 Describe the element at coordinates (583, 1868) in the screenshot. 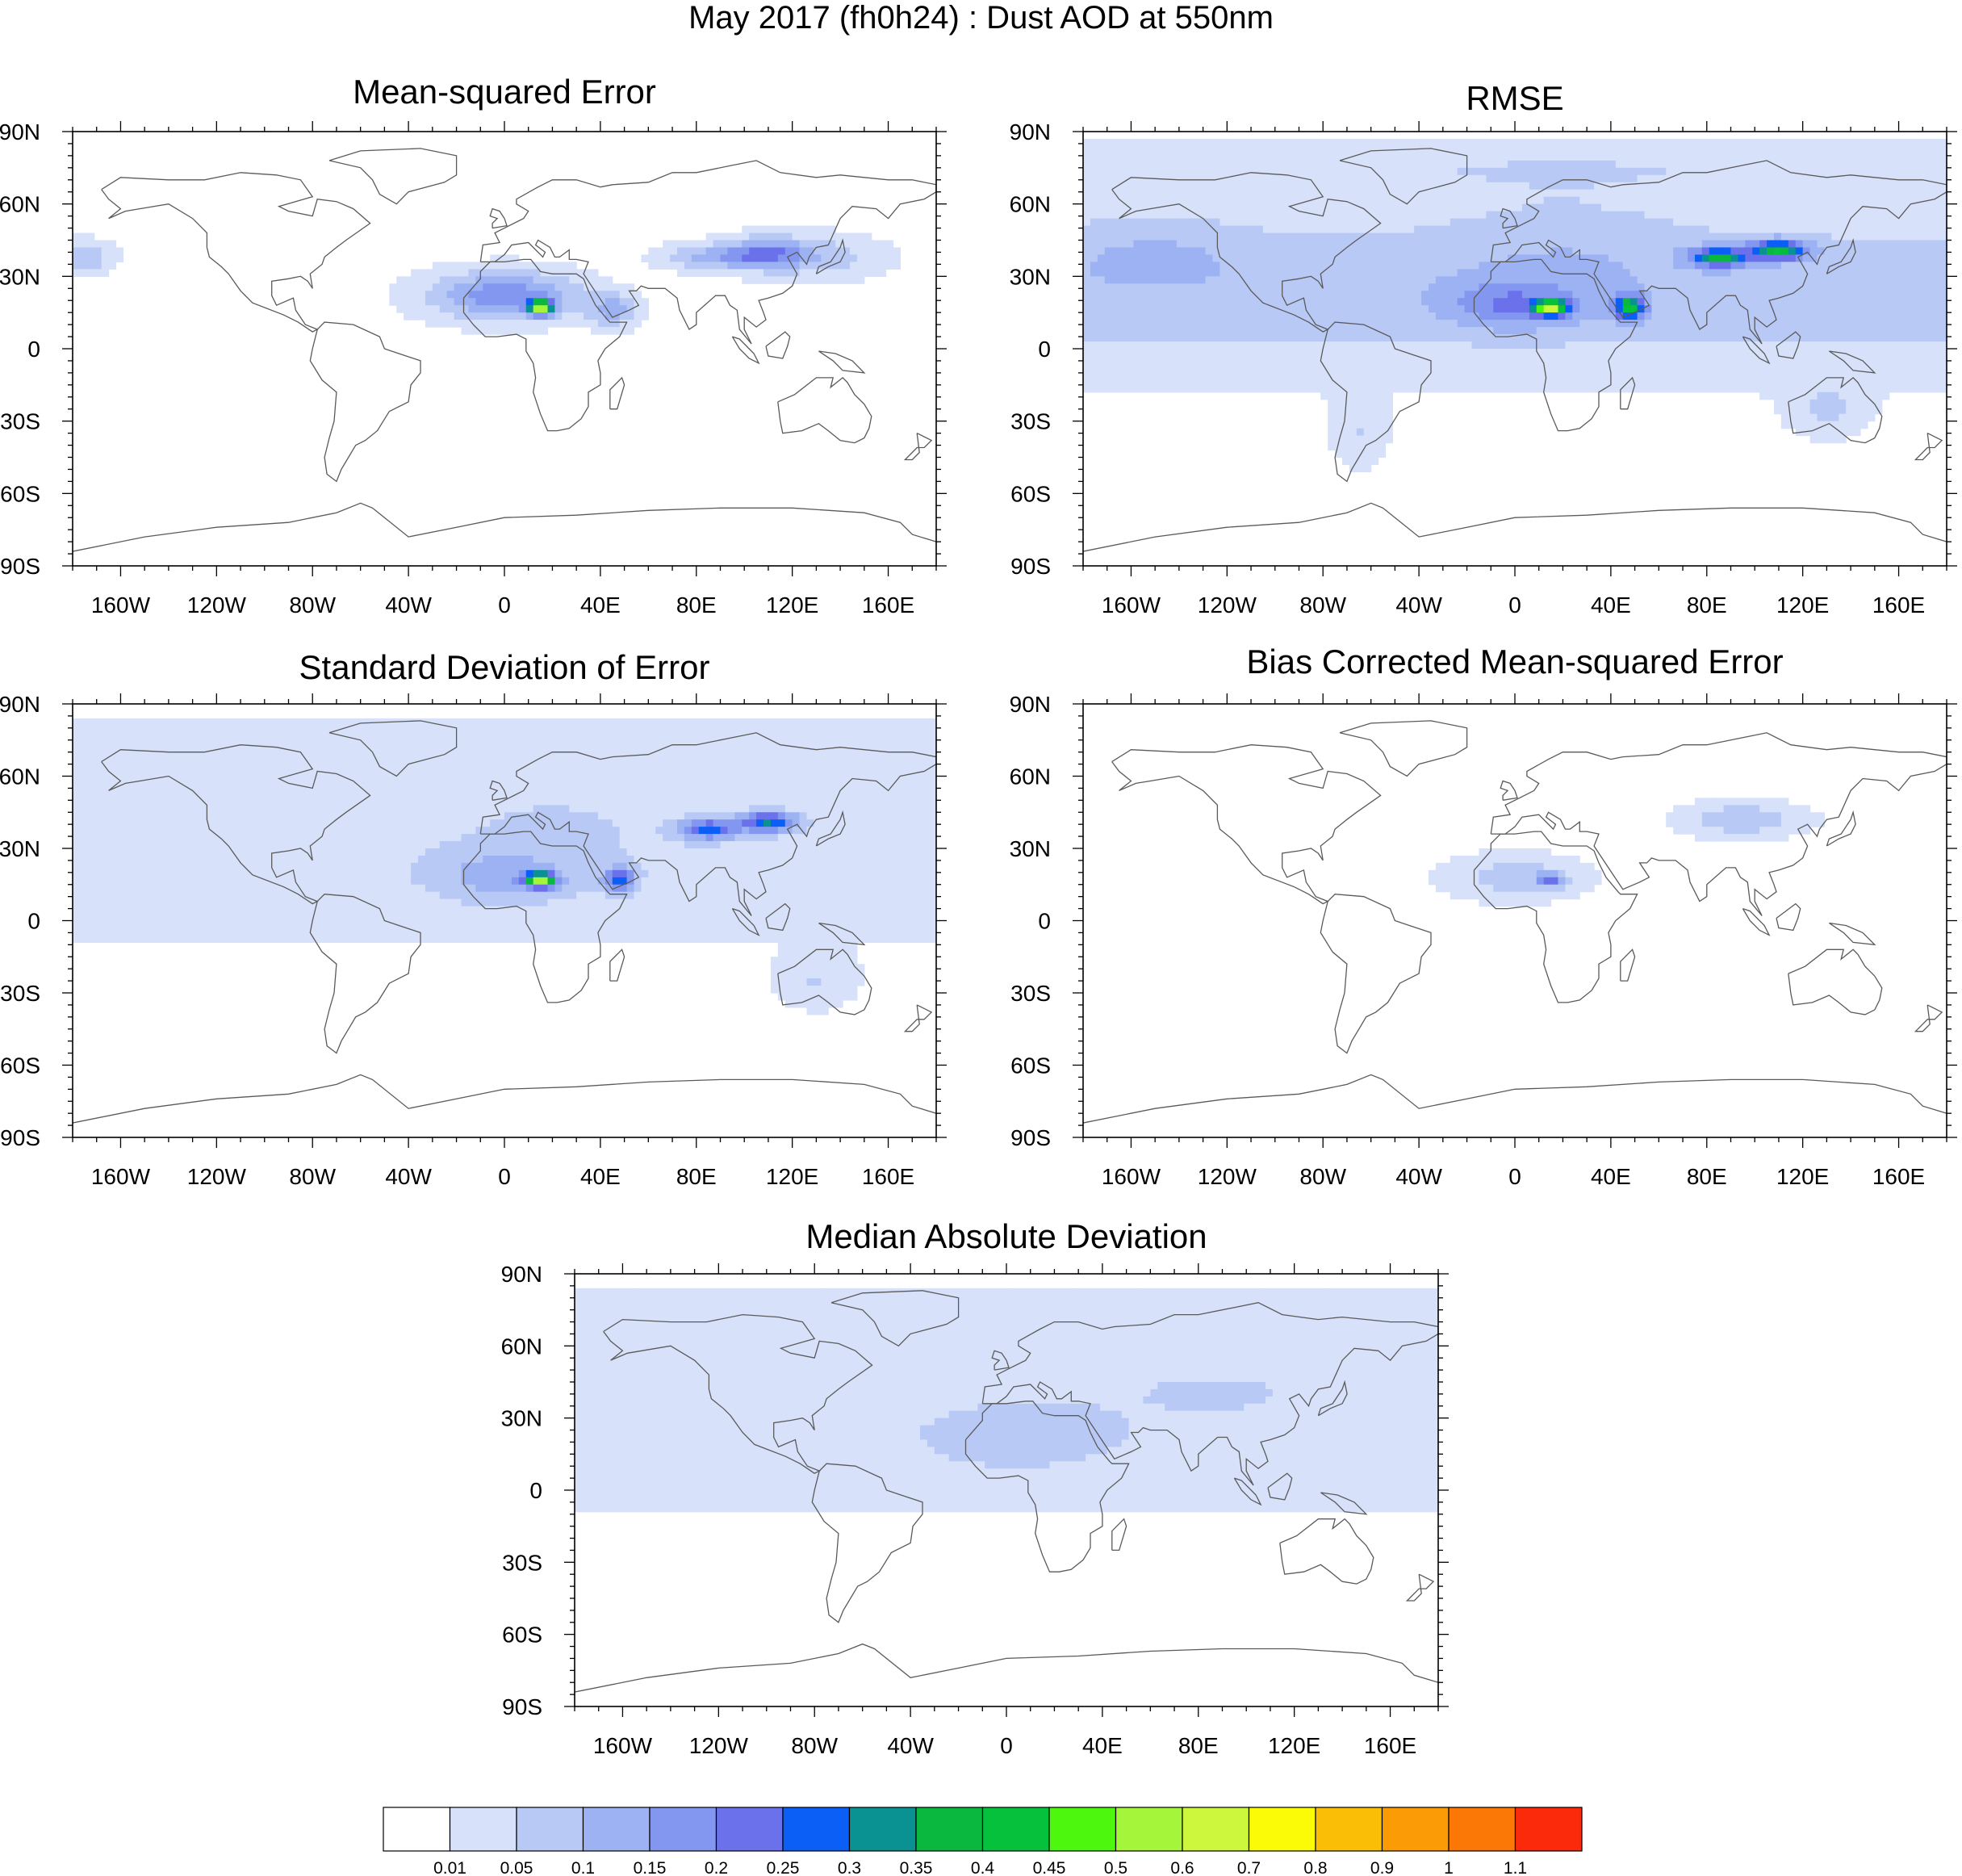

I see `colorbar-label: 0.1` at that location.